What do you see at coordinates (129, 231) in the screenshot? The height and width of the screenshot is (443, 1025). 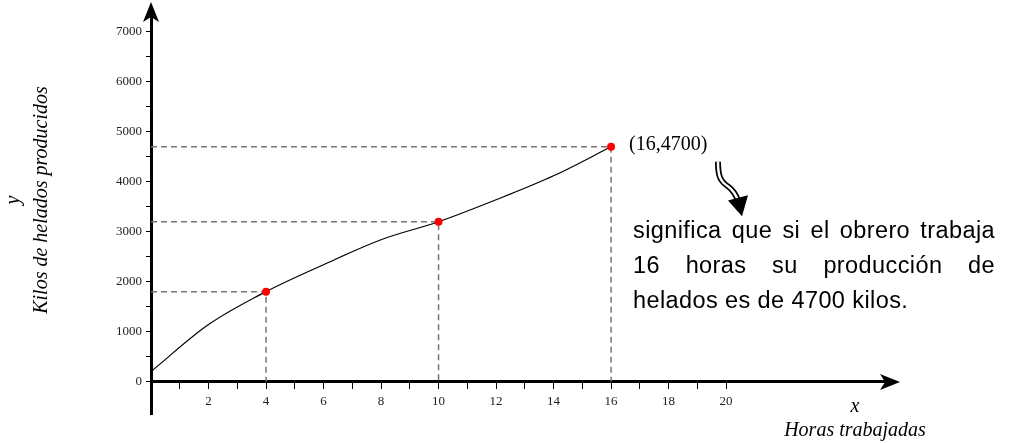 I see `y-tick-label: 3000` at bounding box center [129, 231].